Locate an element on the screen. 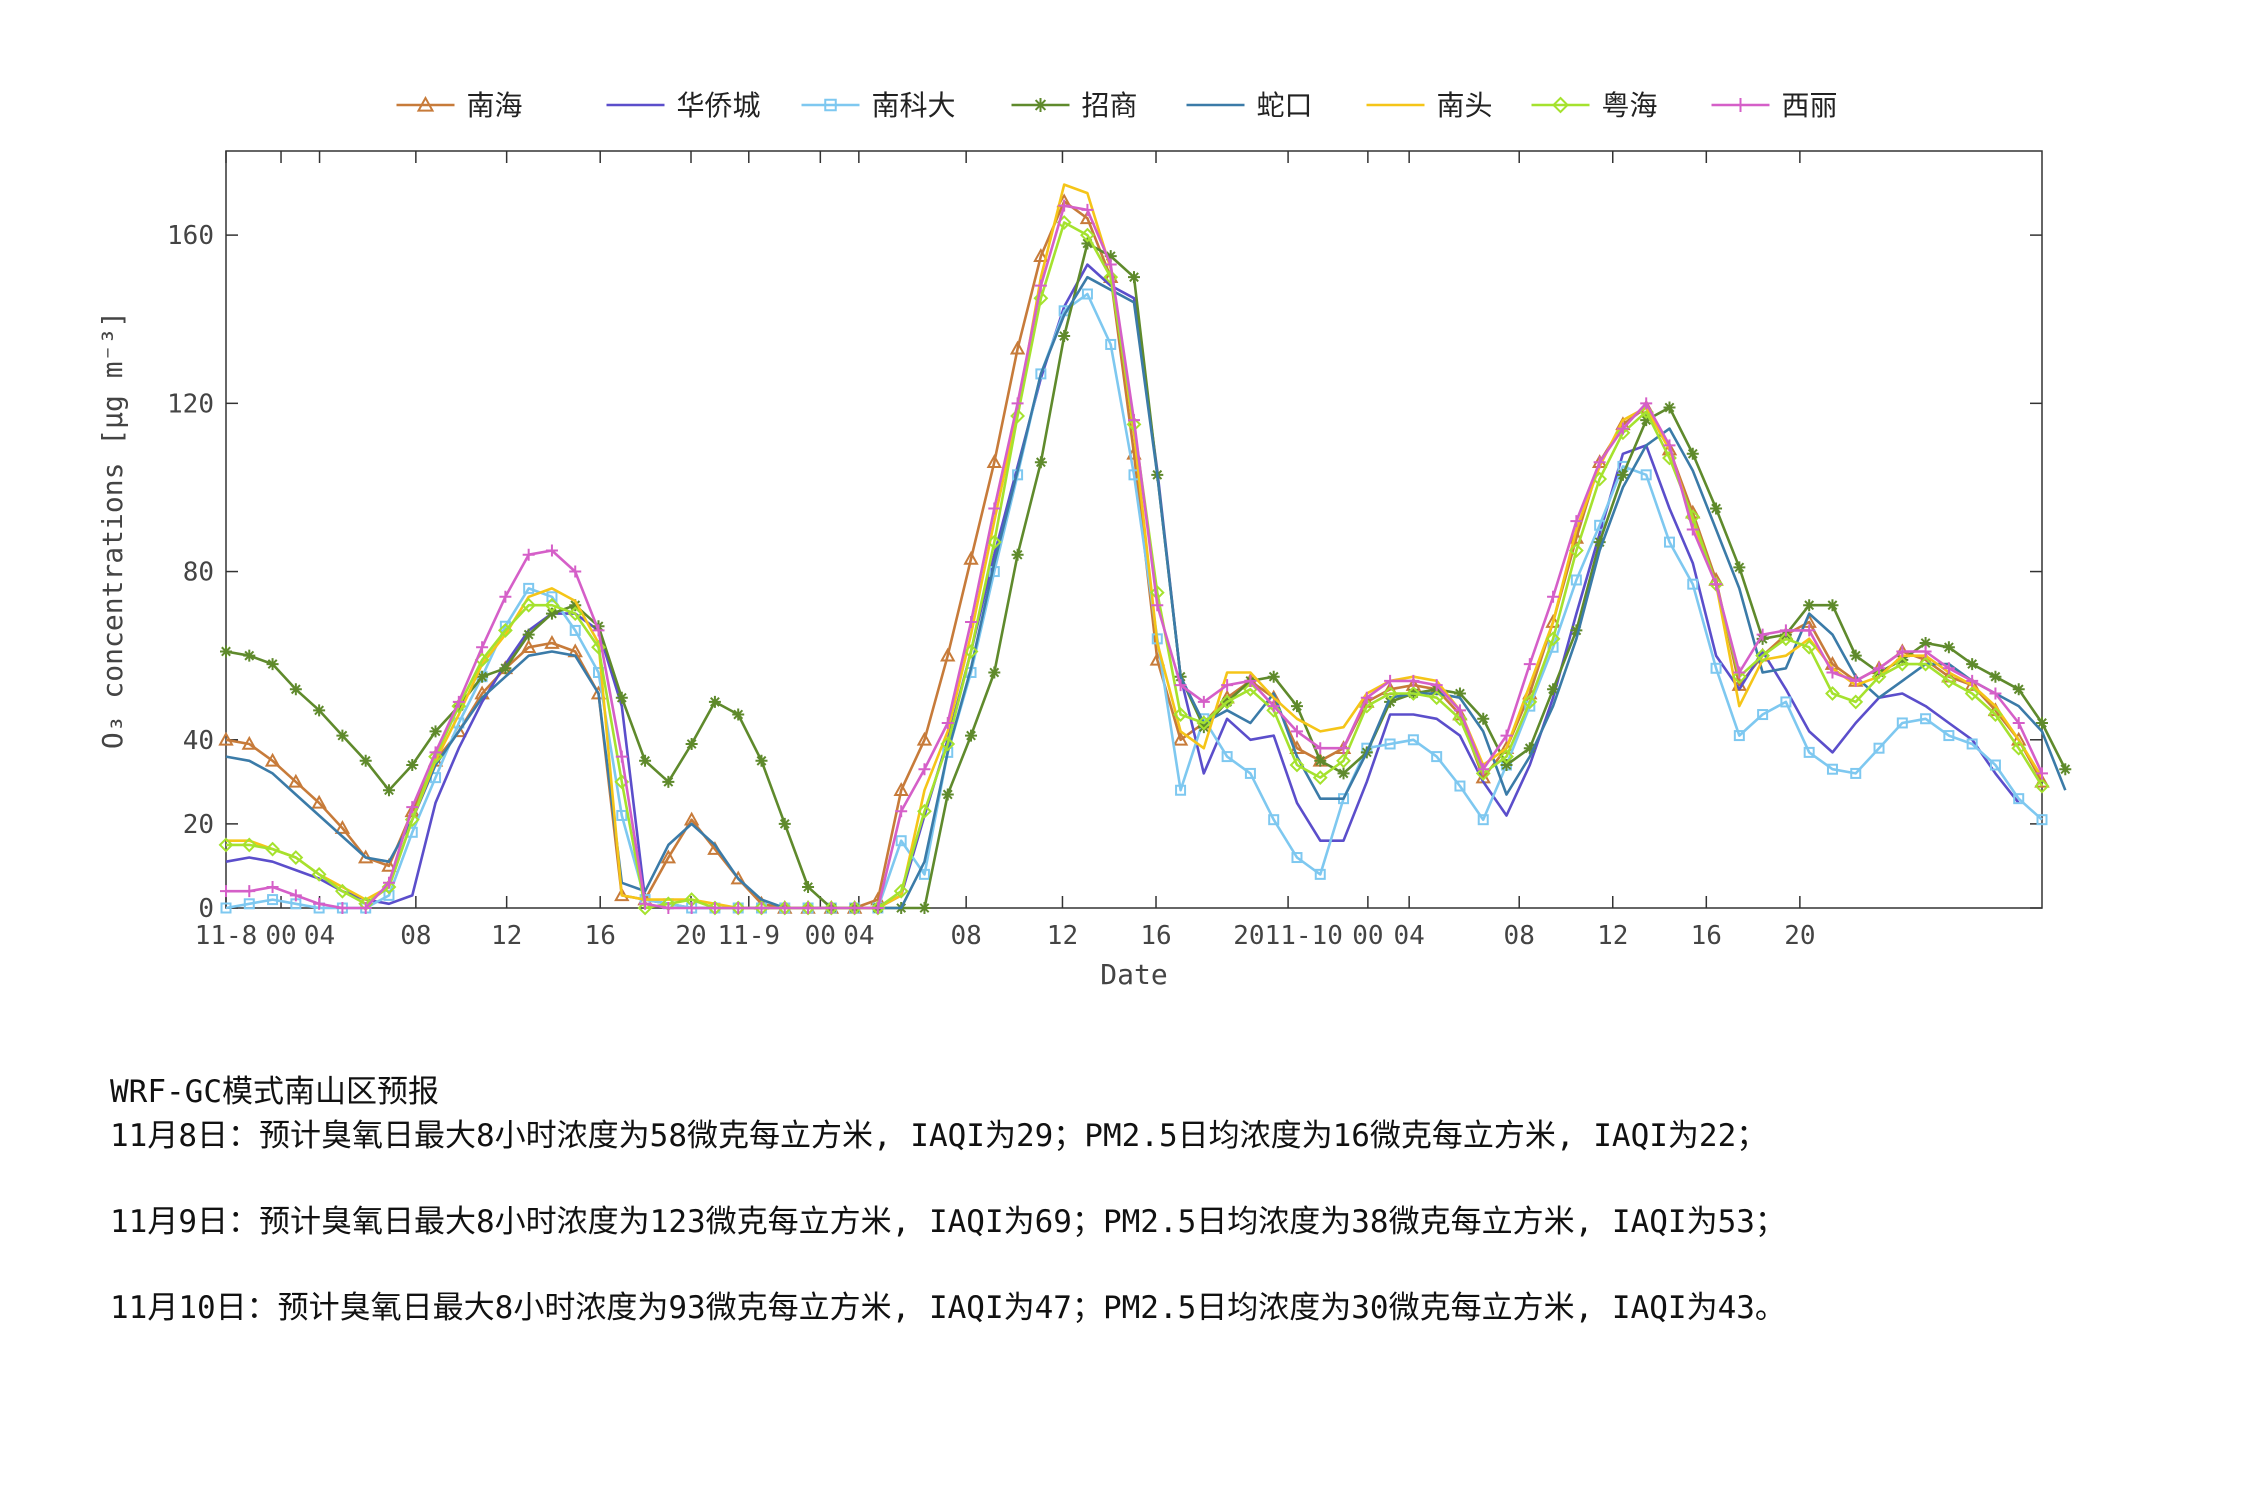 Image resolution: width=2250 pixels, height=1500 pixels. x-axis-label: Date is located at coordinates (1133, 974).